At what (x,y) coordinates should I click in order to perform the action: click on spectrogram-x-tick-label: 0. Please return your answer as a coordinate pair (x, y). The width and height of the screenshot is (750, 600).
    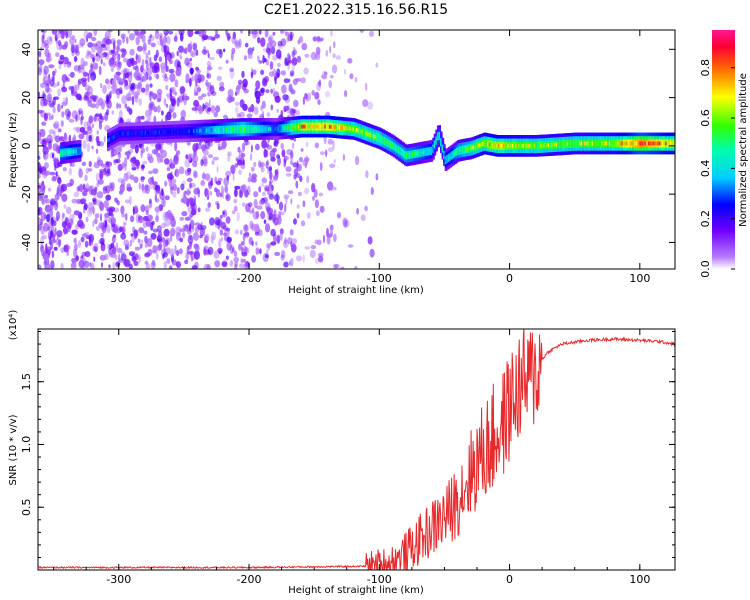
    Looking at the image, I should click on (509, 278).